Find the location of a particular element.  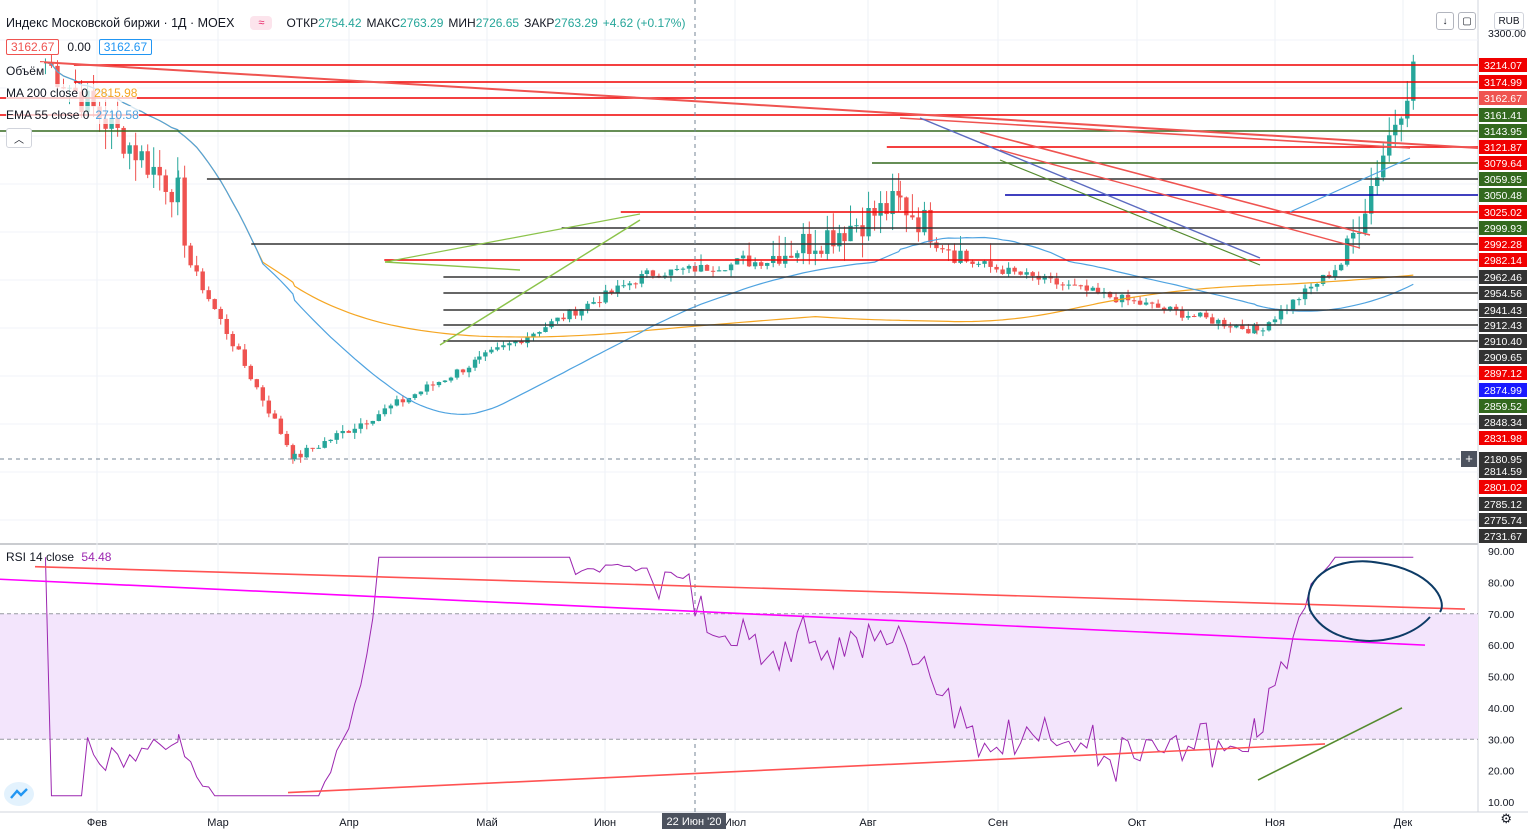

month-tick-label: Июл is located at coordinates (735, 823).